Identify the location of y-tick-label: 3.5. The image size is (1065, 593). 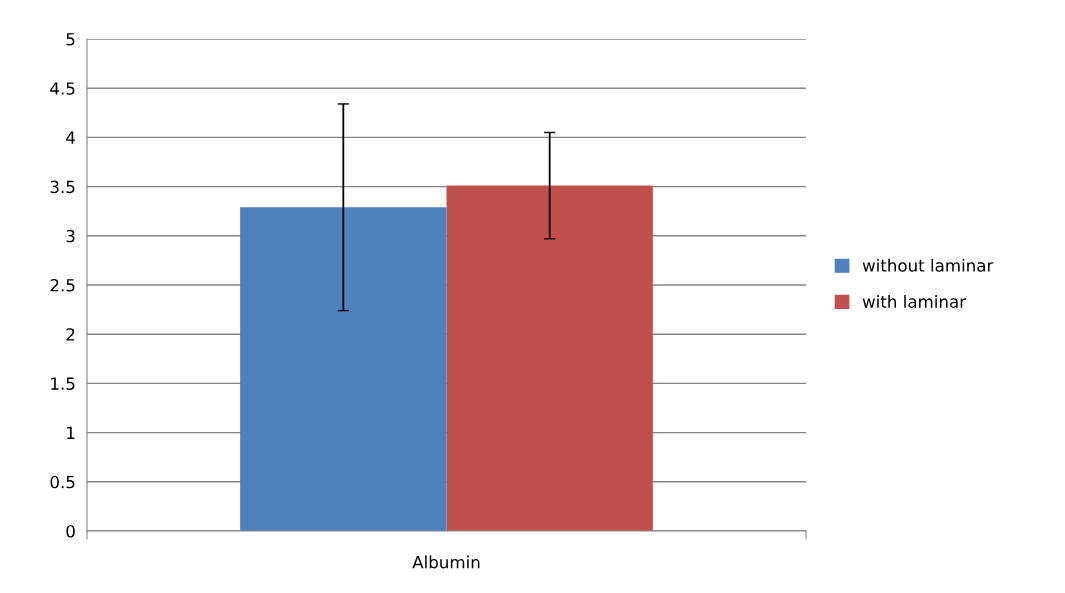
(62, 187).